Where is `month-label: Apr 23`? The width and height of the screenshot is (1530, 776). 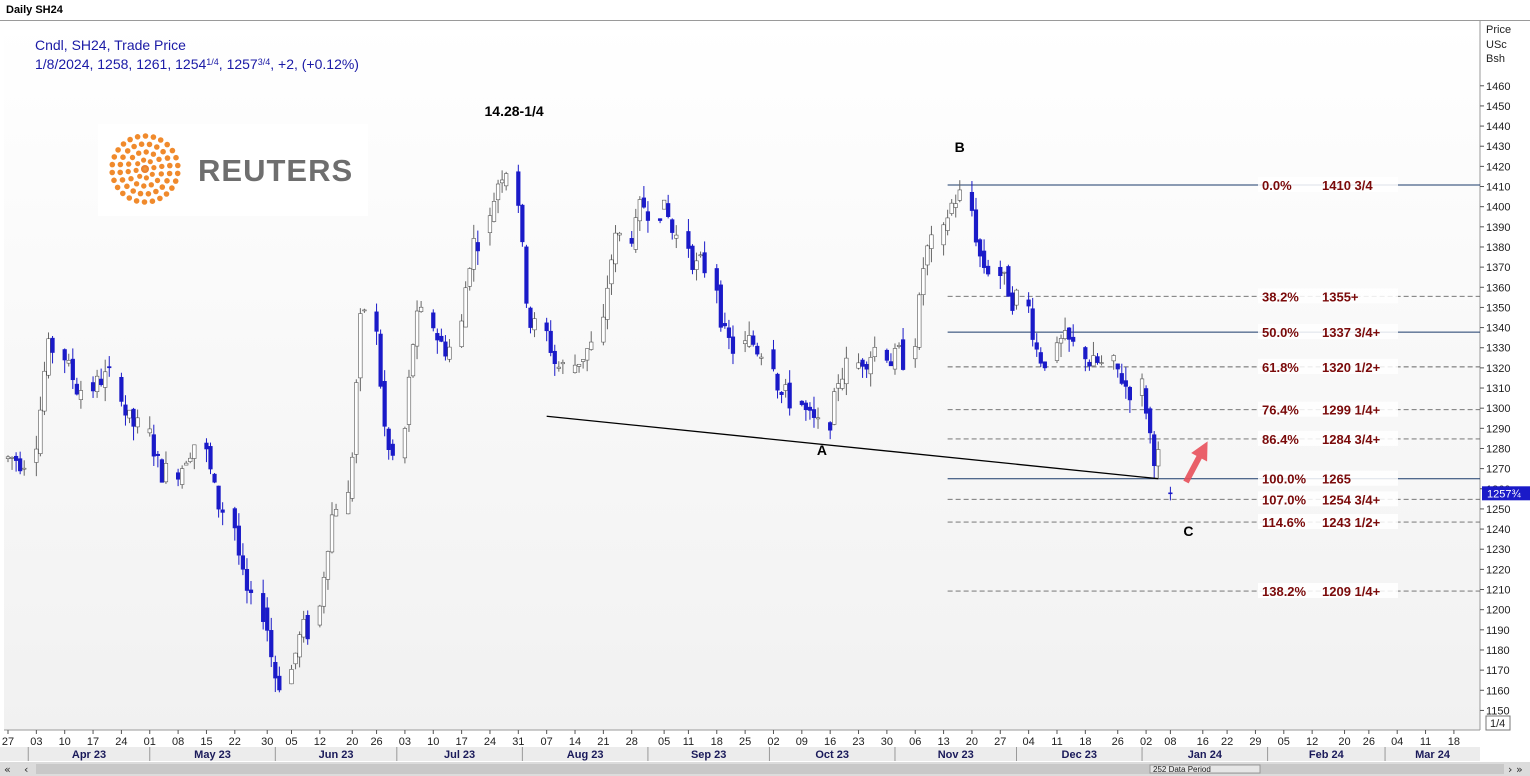 month-label: Apr 23 is located at coordinates (89, 755).